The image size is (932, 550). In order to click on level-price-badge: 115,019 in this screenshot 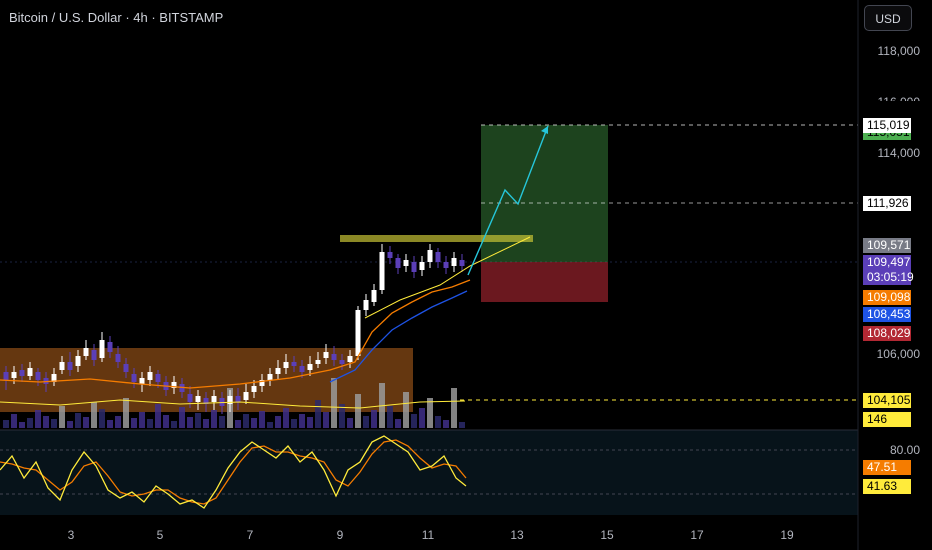, I will do `click(887, 125)`.